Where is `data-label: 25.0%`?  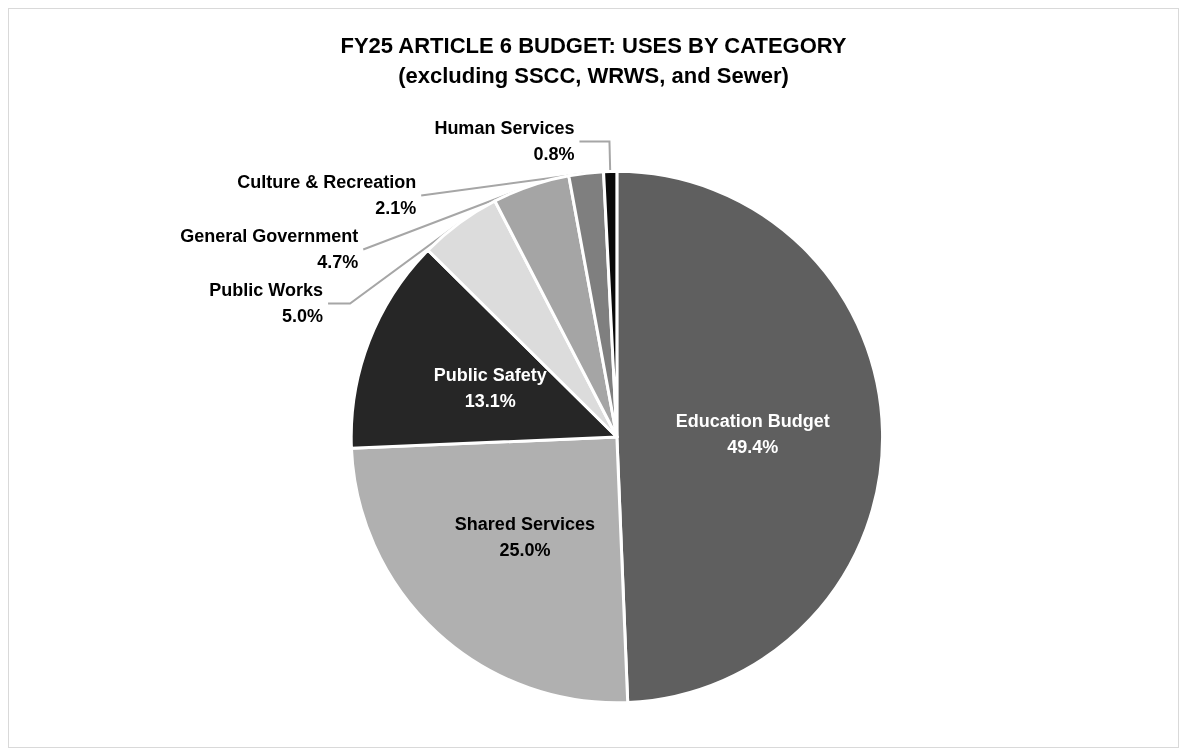
data-label: 25.0% is located at coordinates (525, 550).